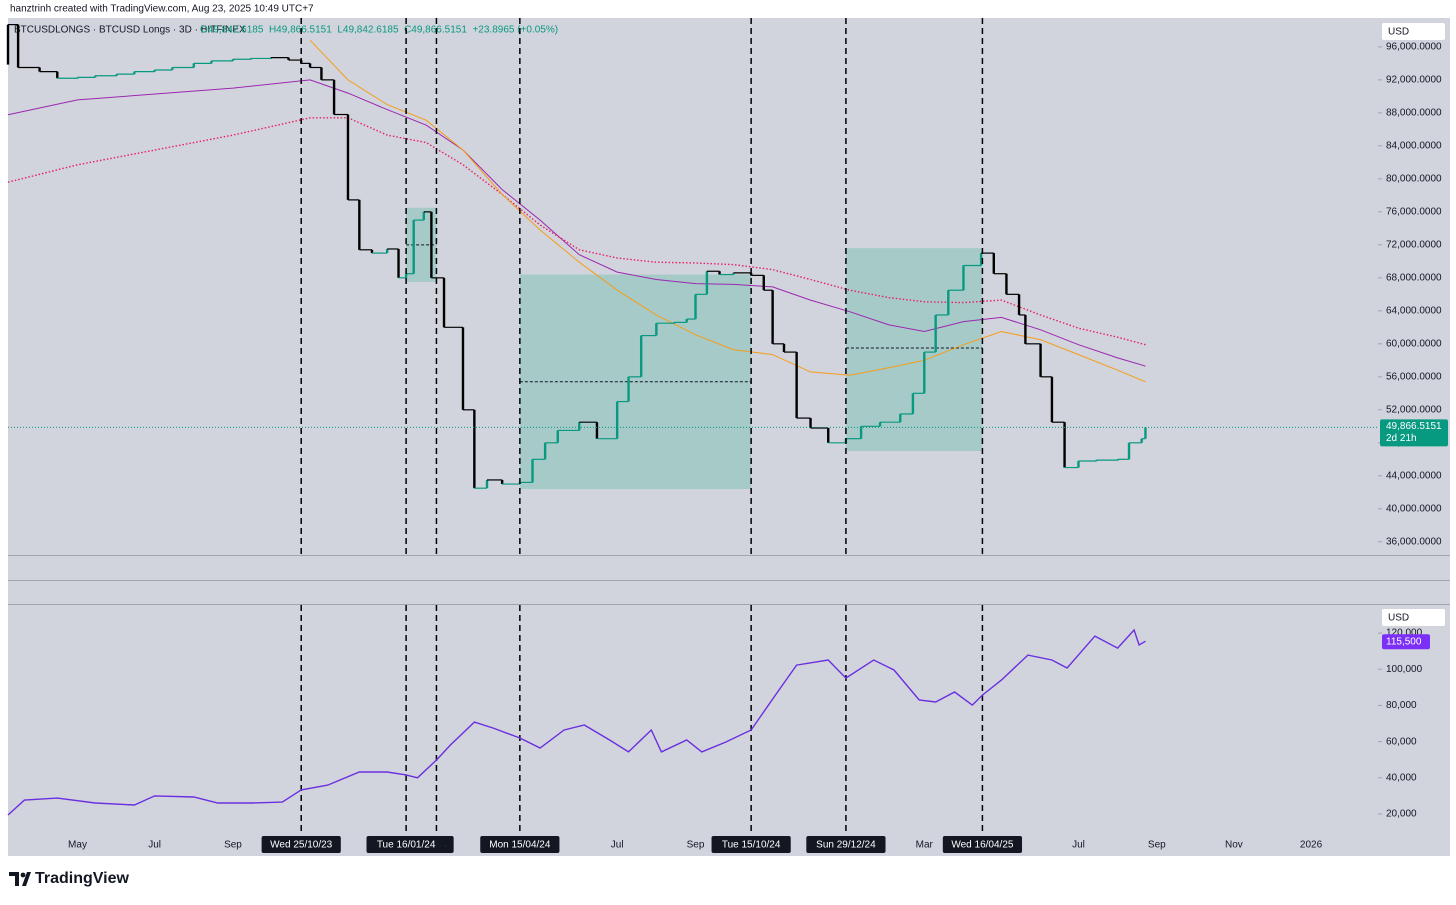  I want to click on y-tick-label: 40,000.0000, so click(1414, 508).